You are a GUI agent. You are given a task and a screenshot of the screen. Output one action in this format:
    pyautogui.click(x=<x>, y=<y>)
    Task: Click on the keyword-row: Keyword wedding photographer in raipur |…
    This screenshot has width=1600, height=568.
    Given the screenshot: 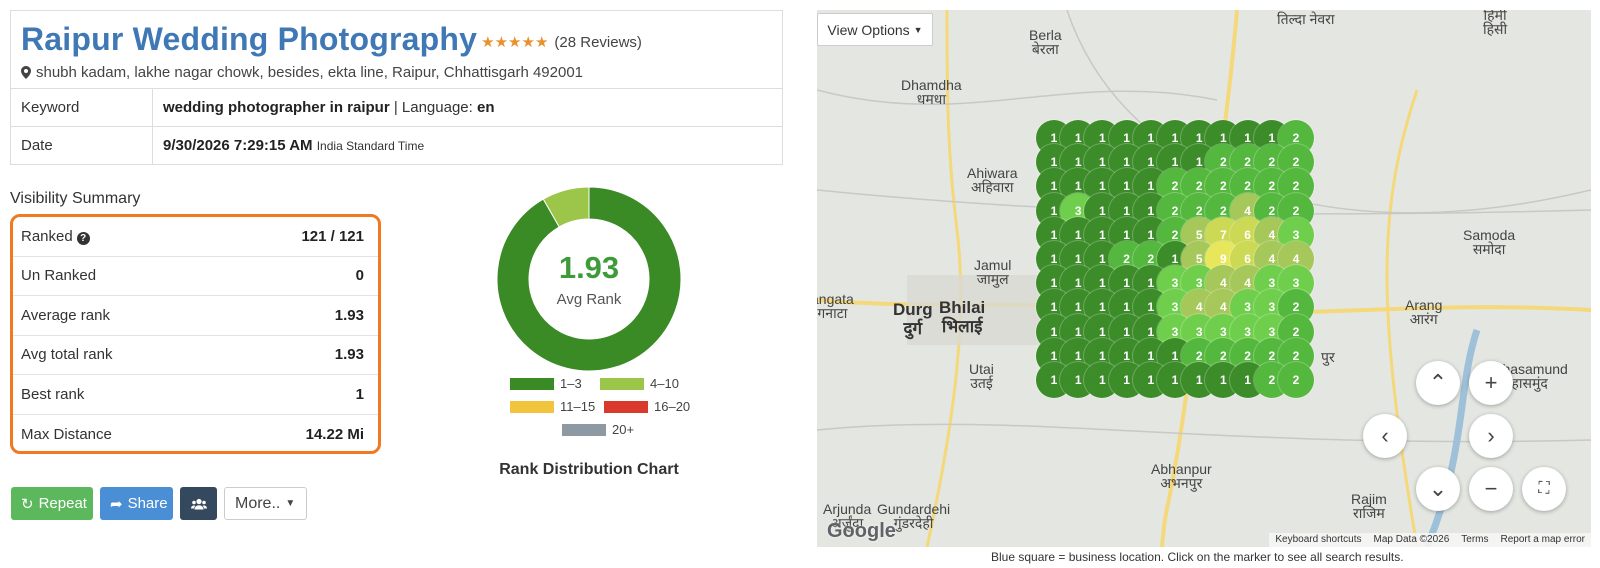 What is the action you would take?
    pyautogui.click(x=396, y=107)
    